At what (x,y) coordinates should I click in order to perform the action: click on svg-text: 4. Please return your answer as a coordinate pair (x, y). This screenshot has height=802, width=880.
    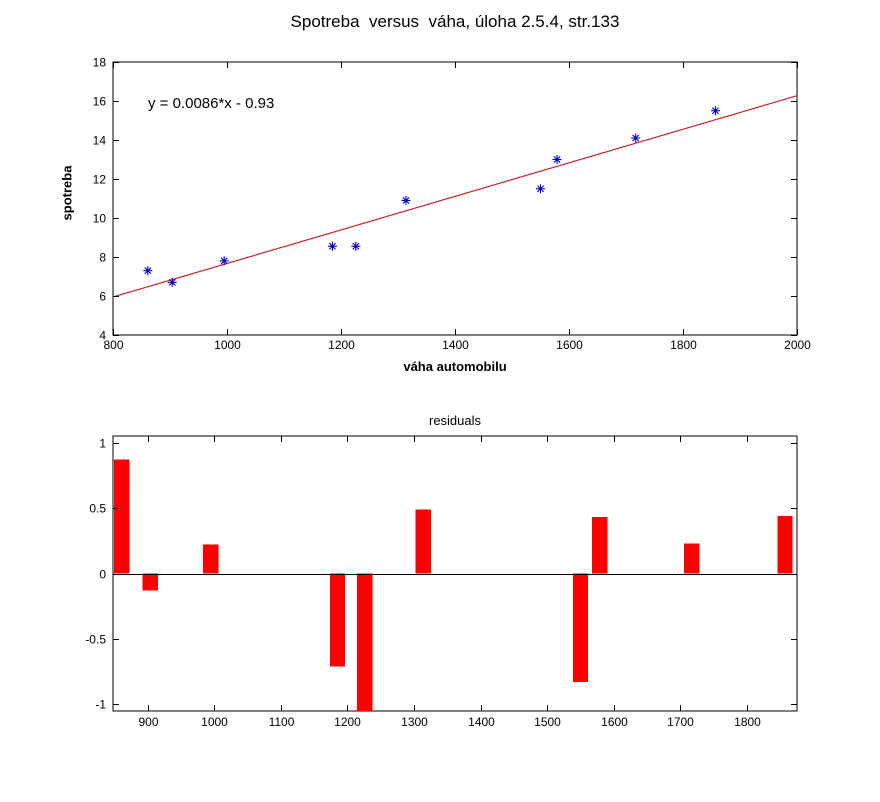
    Looking at the image, I should click on (102, 336).